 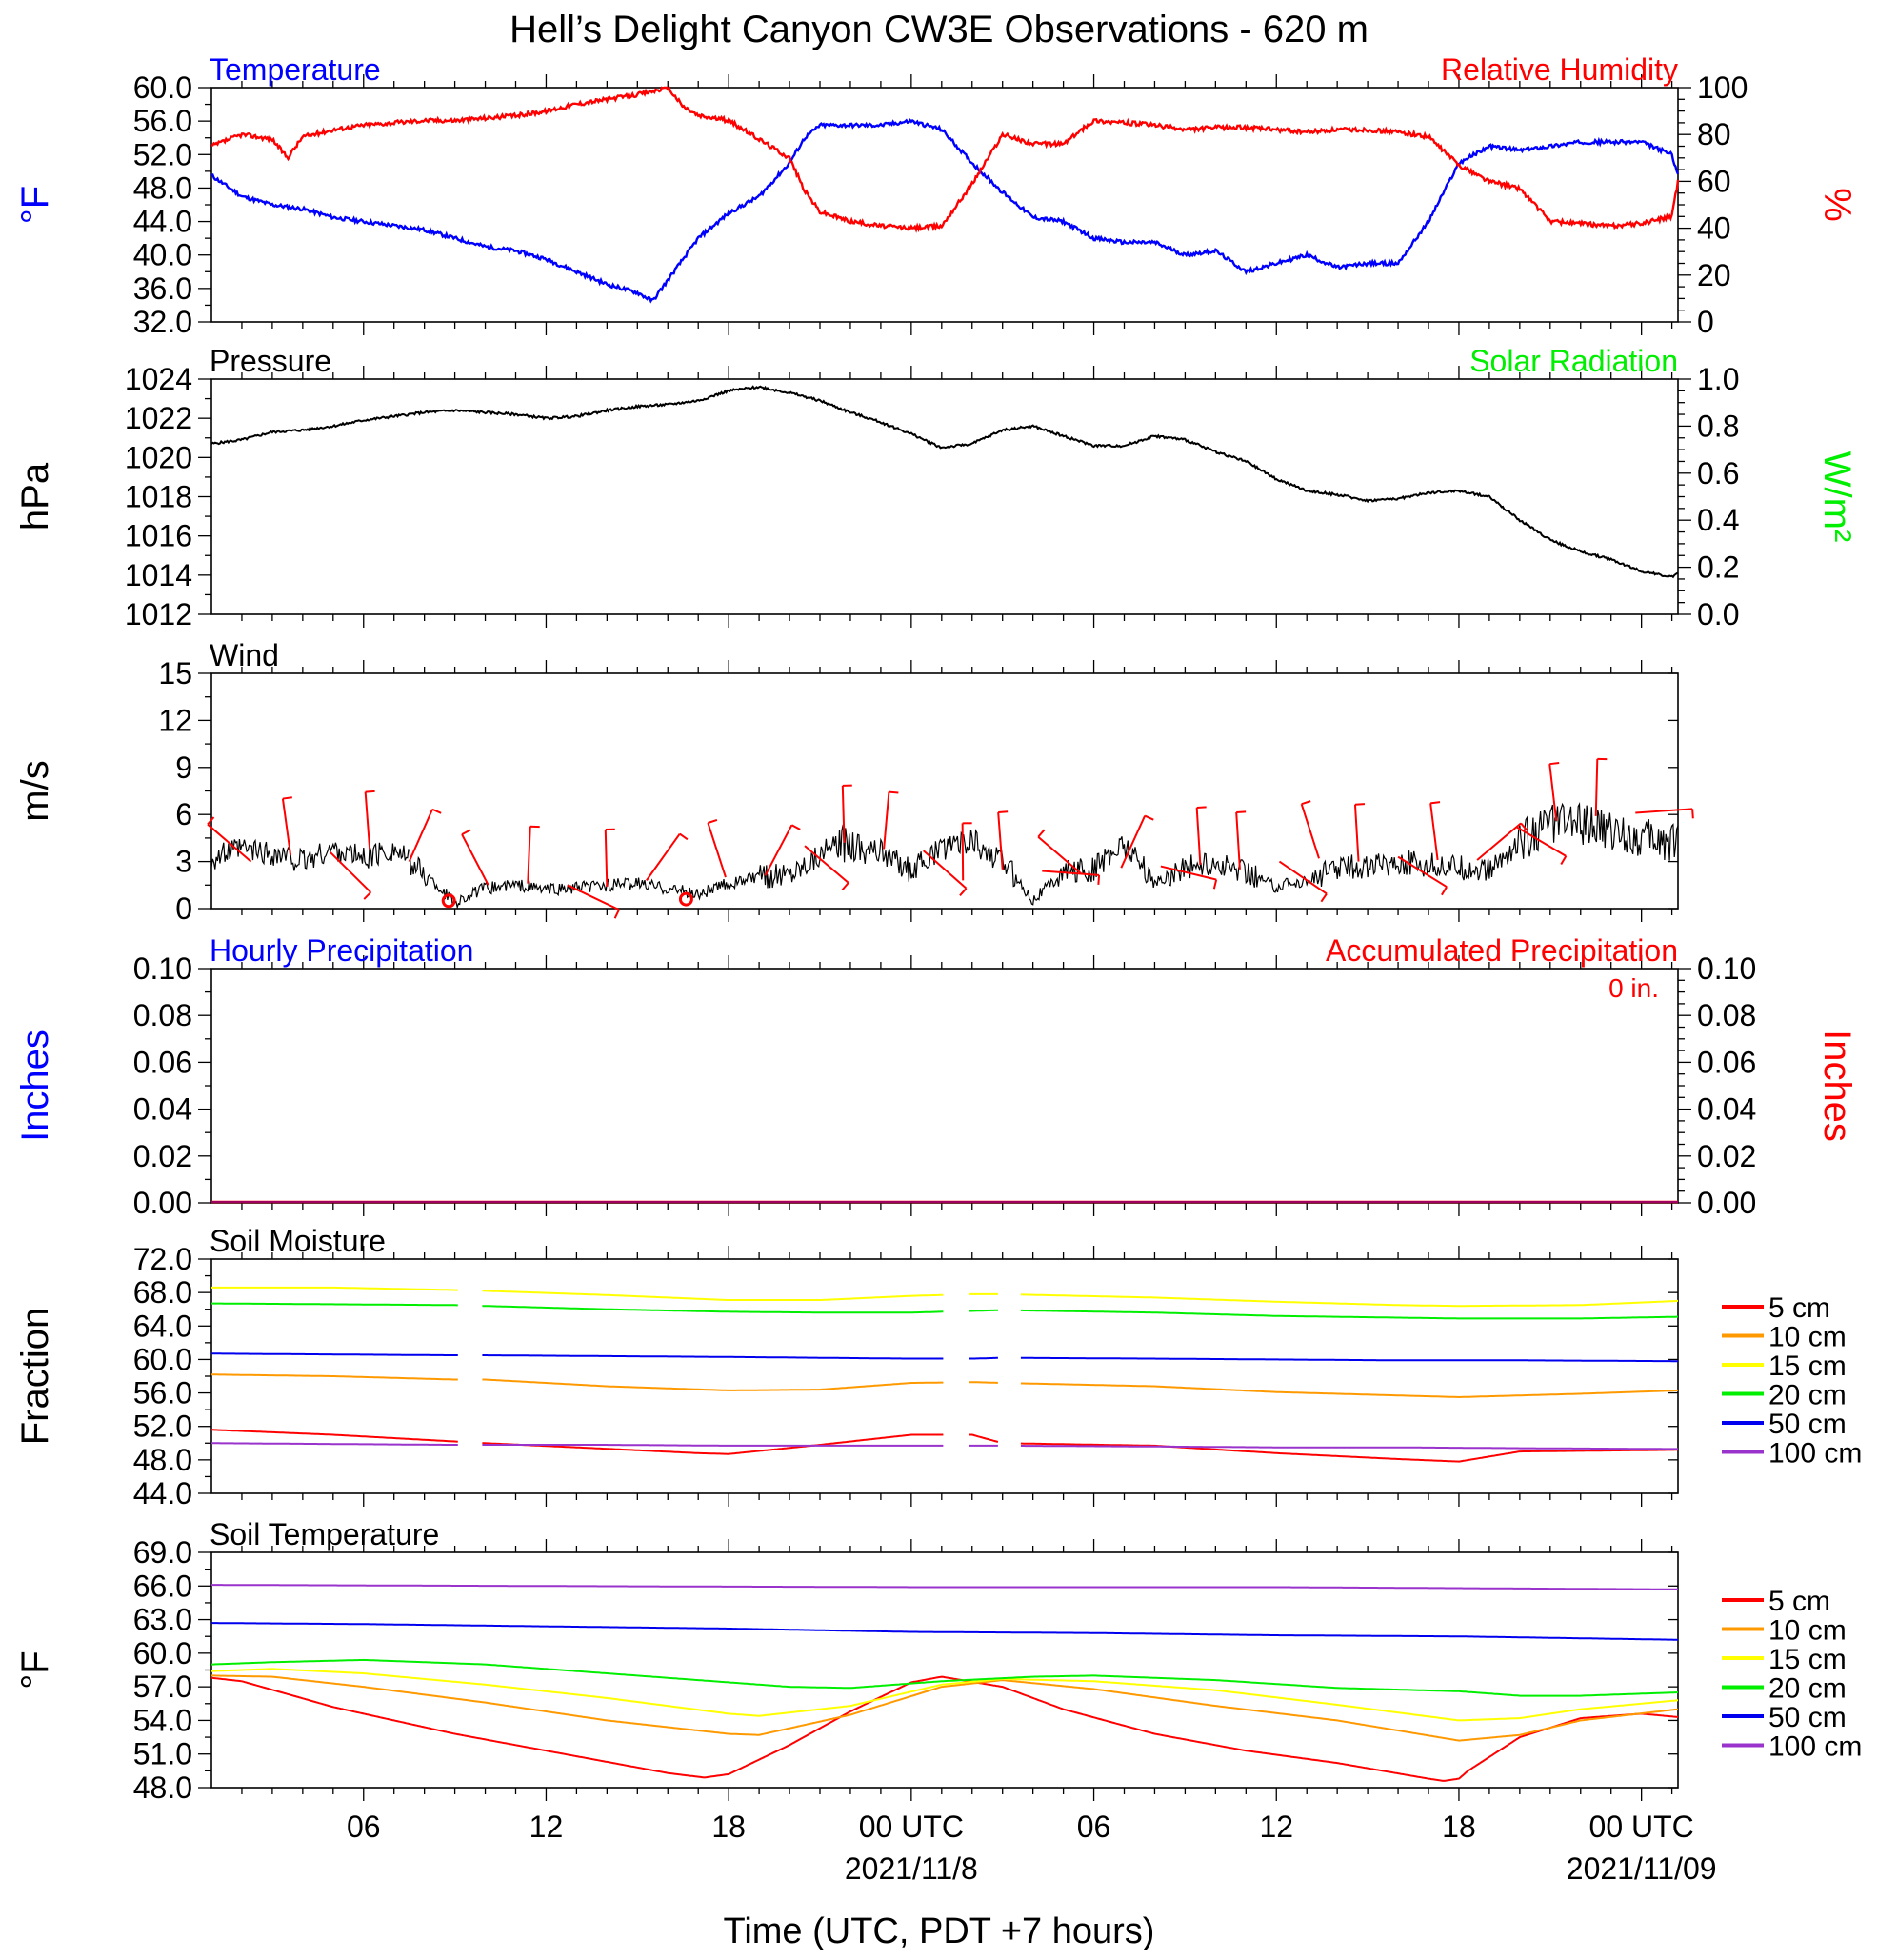 What do you see at coordinates (1726, 1203) in the screenshot?
I see `precip-y2-tick-label: 0.00` at bounding box center [1726, 1203].